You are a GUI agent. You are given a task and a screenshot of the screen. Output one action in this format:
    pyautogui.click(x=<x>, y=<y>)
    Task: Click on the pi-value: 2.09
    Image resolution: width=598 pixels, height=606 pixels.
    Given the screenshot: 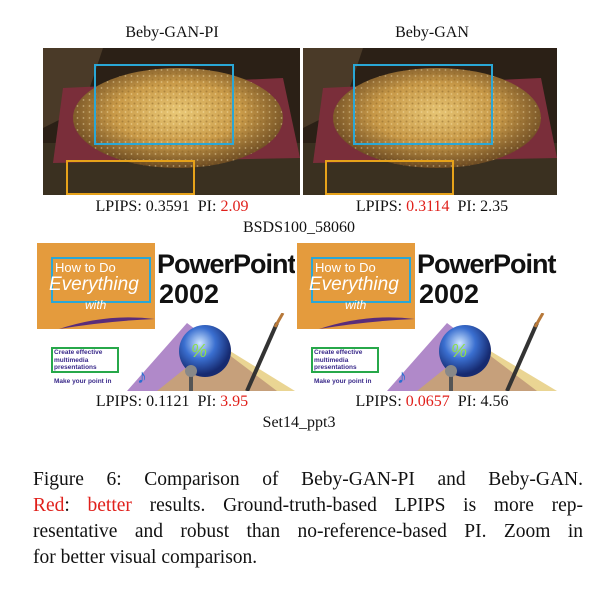 What is the action you would take?
    pyautogui.click(x=234, y=206)
    